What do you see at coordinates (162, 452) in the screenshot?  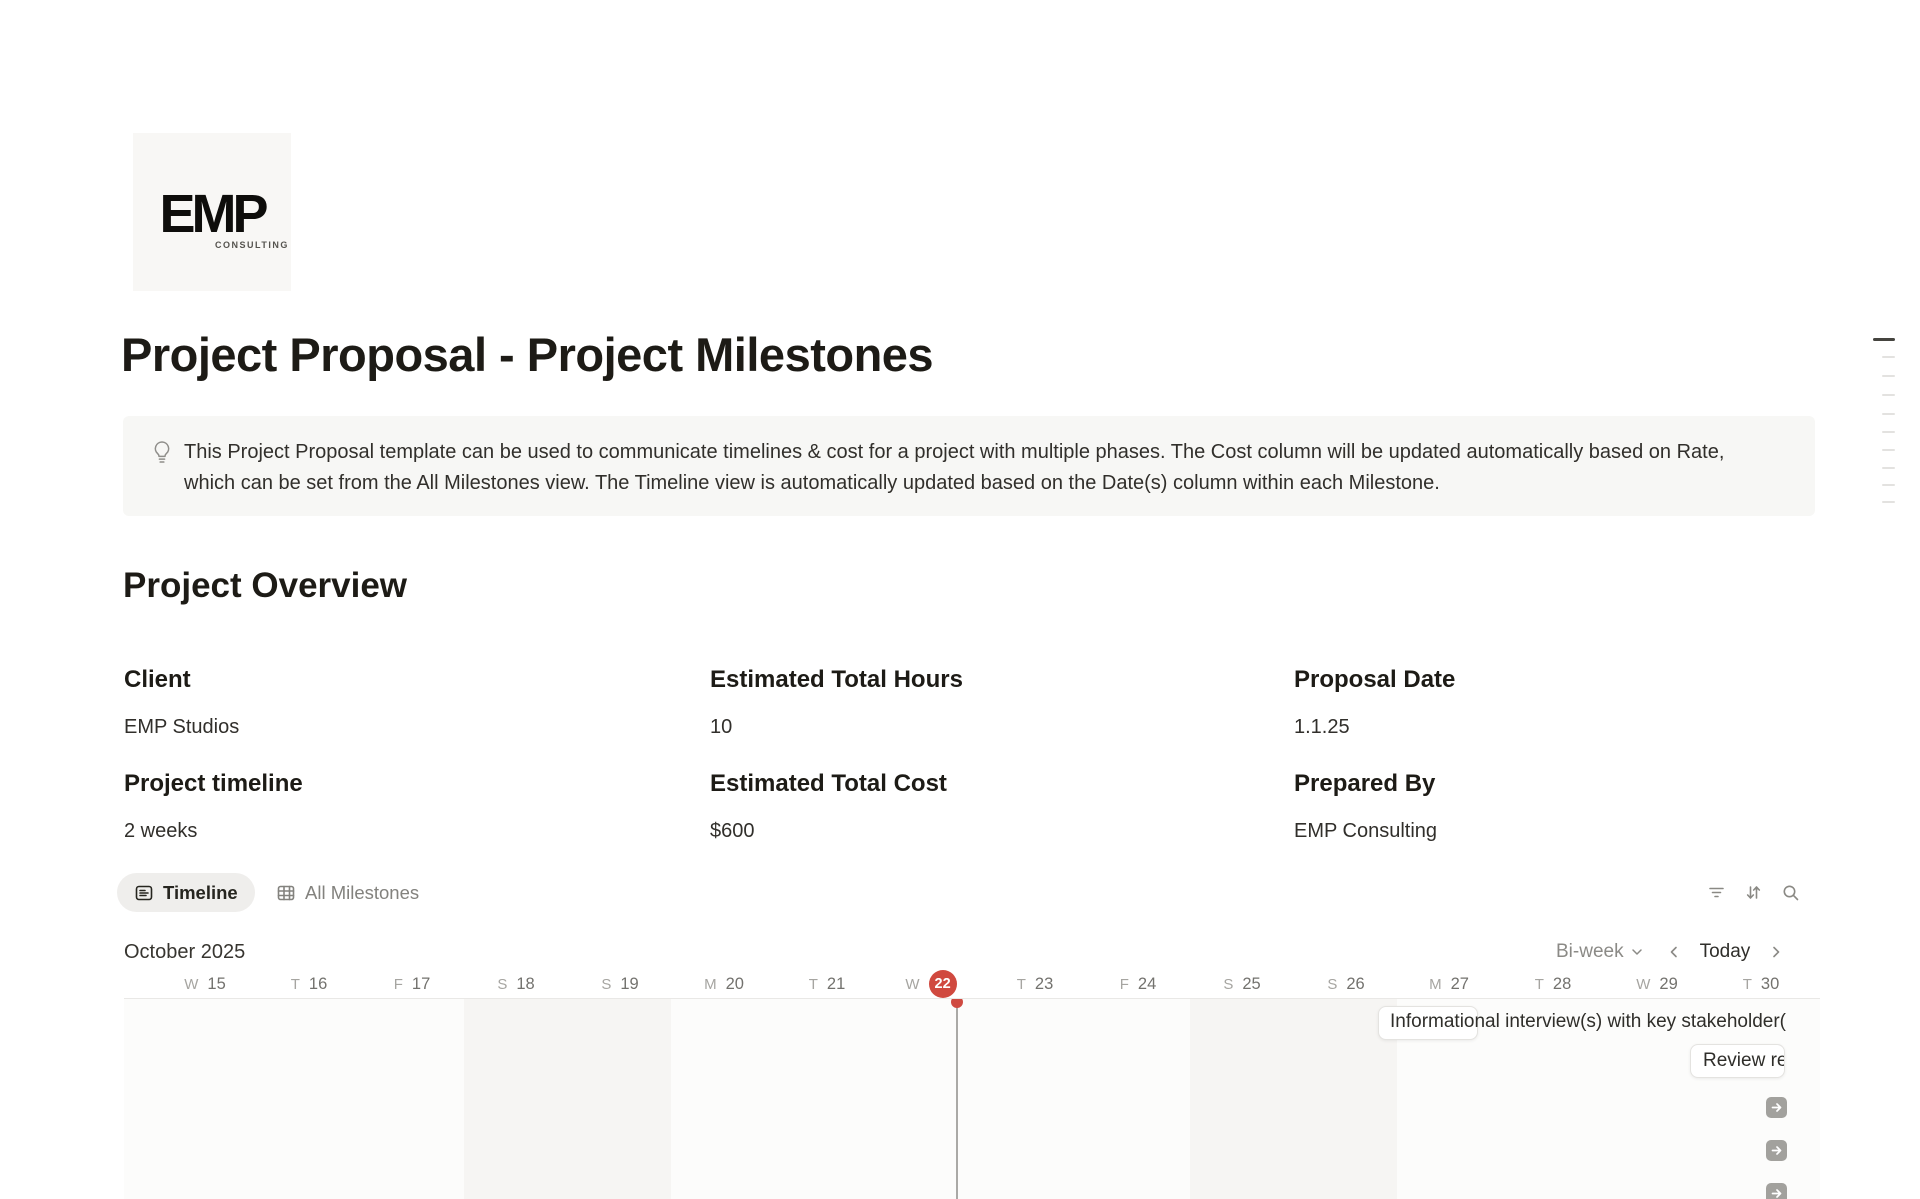 I see `lightbulb-icon` at bounding box center [162, 452].